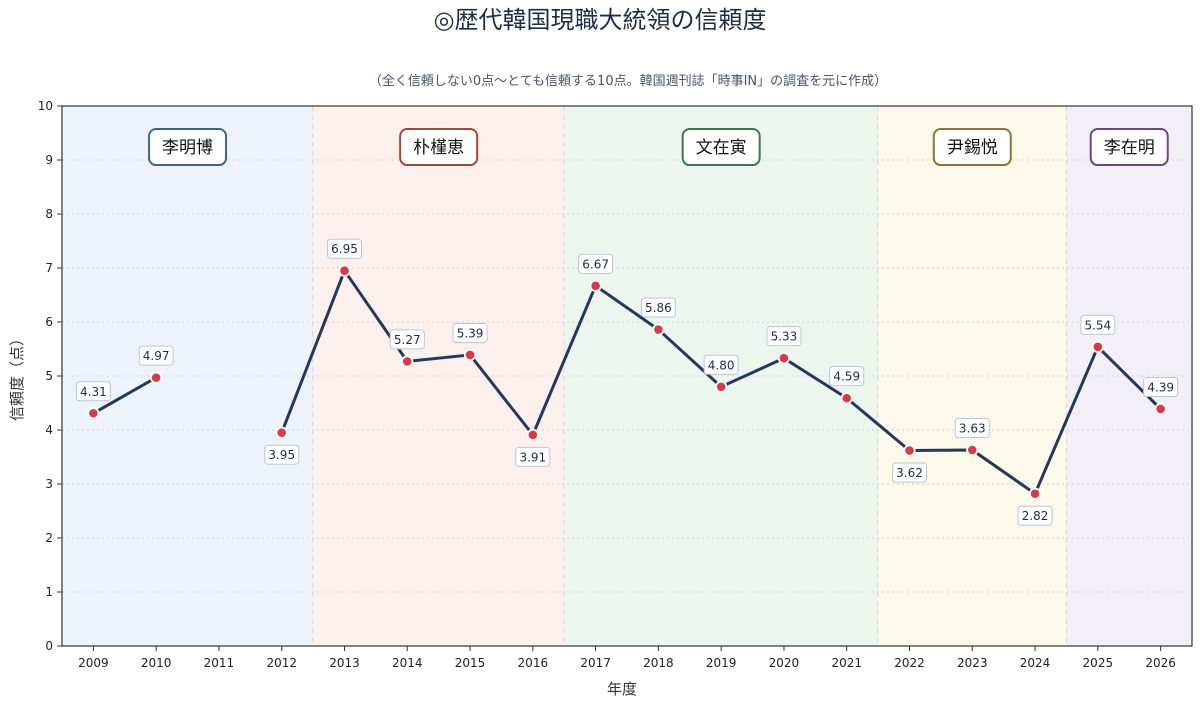 This screenshot has width=1200, height=707. I want to click on data-label: 4.31, so click(93, 392).